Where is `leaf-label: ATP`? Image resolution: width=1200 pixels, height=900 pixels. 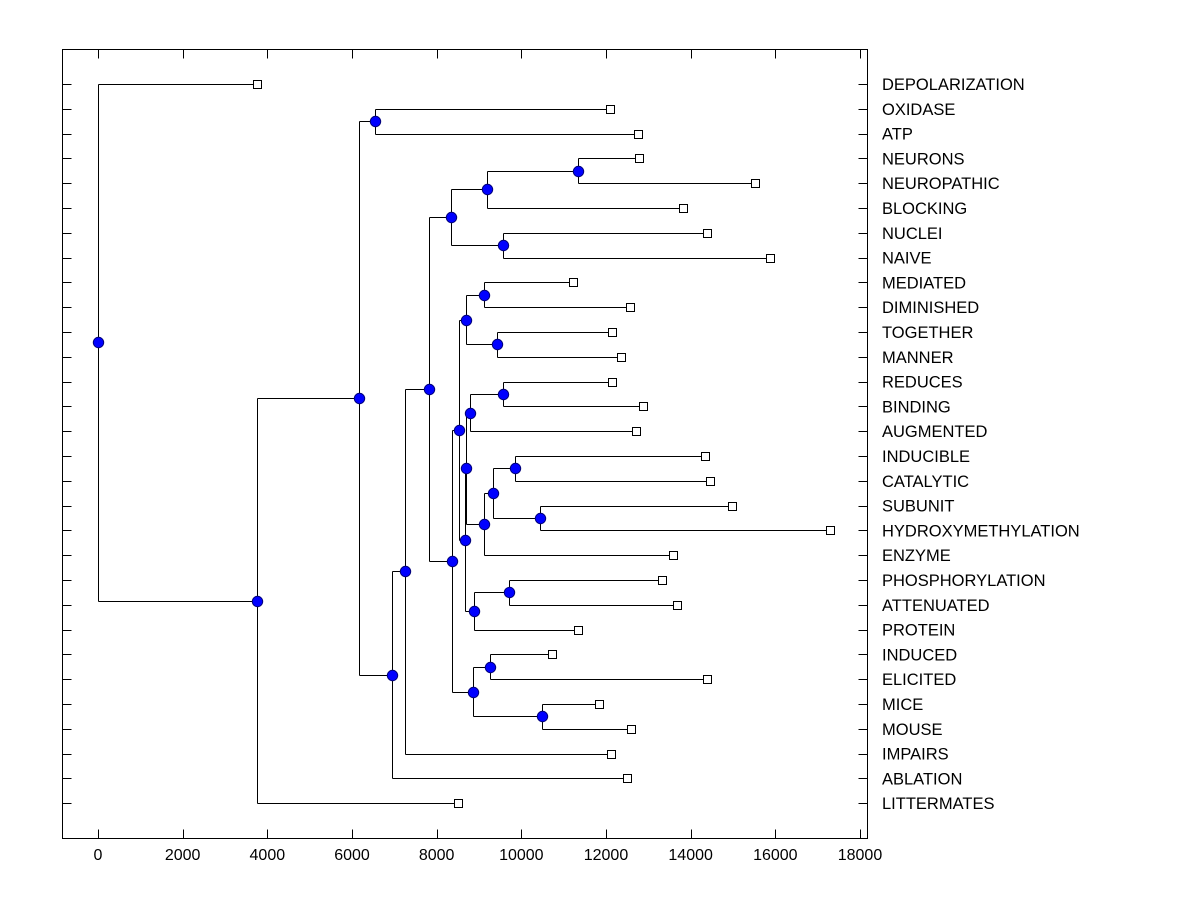
leaf-label: ATP is located at coordinates (897, 135).